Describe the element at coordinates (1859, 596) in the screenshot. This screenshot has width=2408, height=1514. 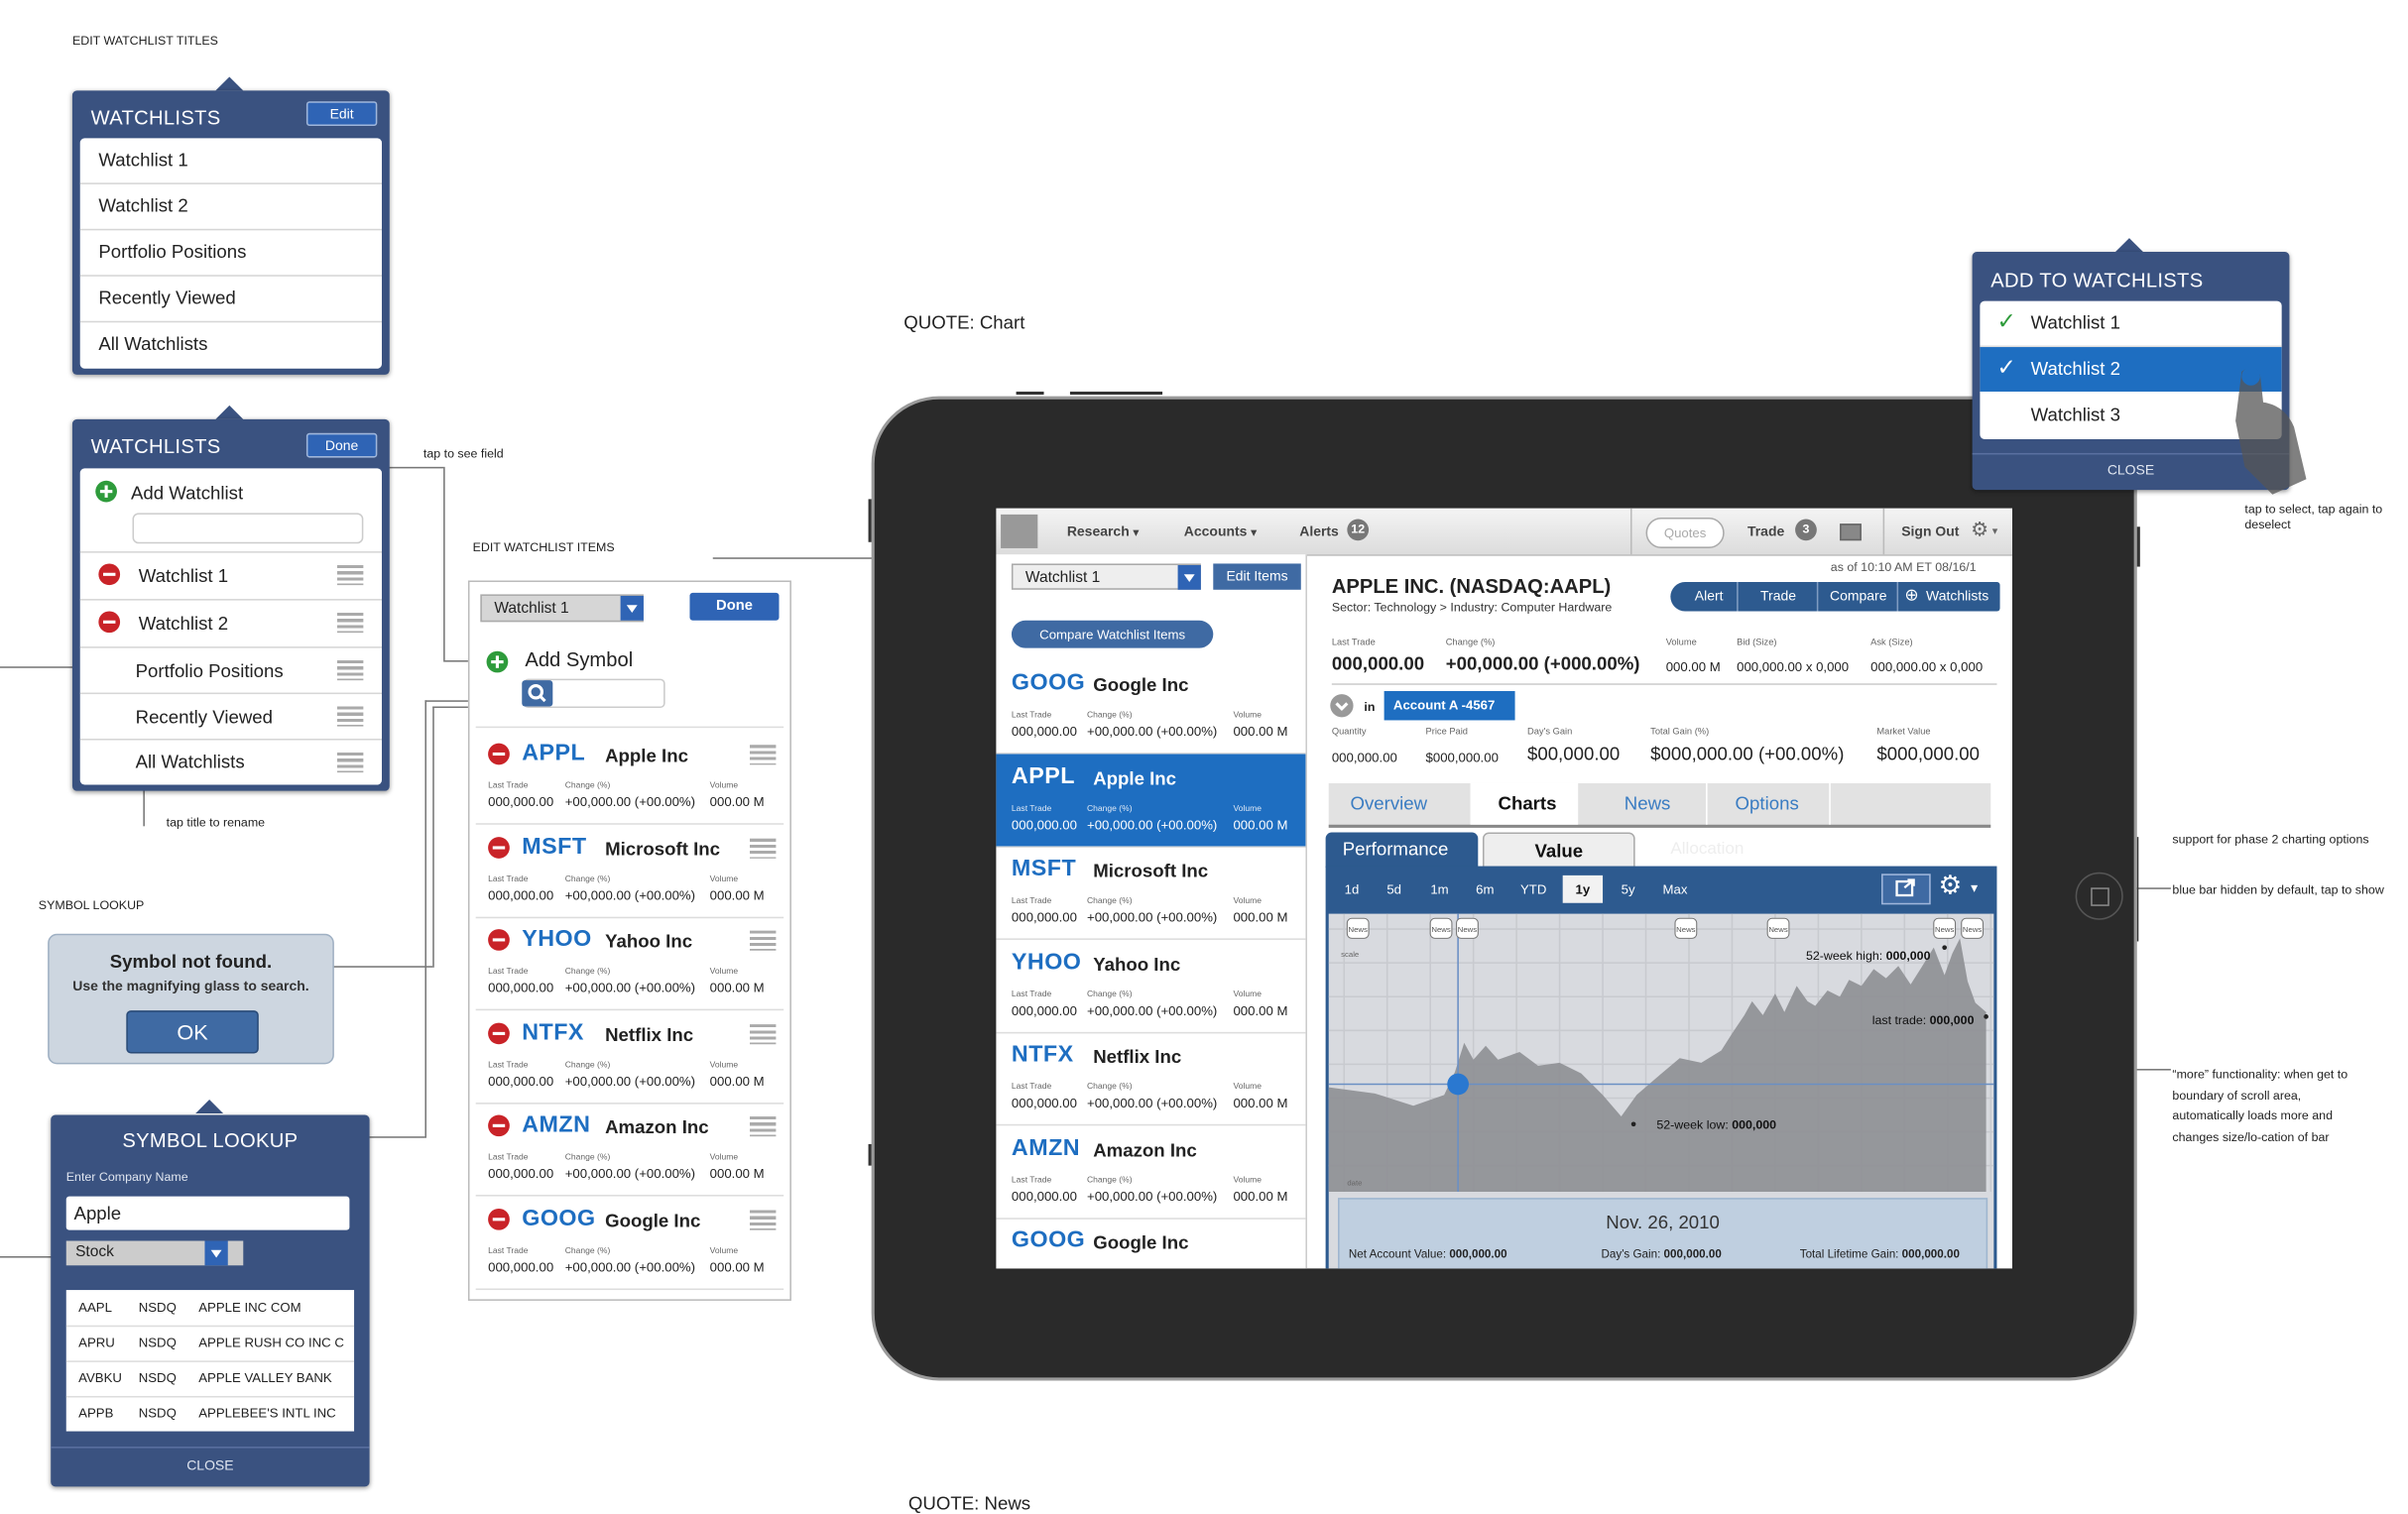
I see `compare-button: Compare` at that location.